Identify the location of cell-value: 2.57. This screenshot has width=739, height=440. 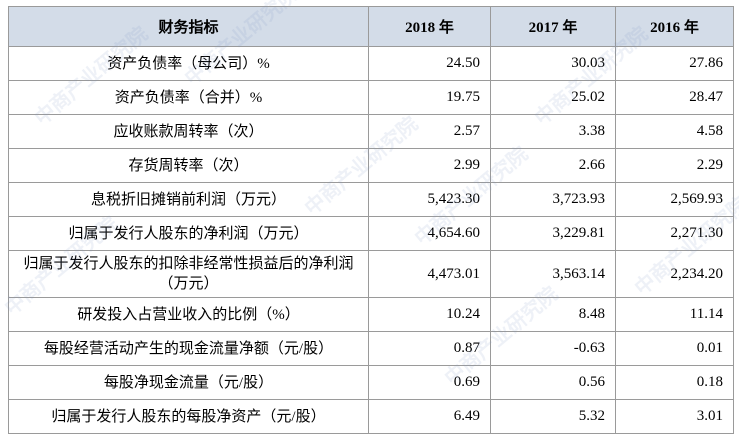
(429, 131).